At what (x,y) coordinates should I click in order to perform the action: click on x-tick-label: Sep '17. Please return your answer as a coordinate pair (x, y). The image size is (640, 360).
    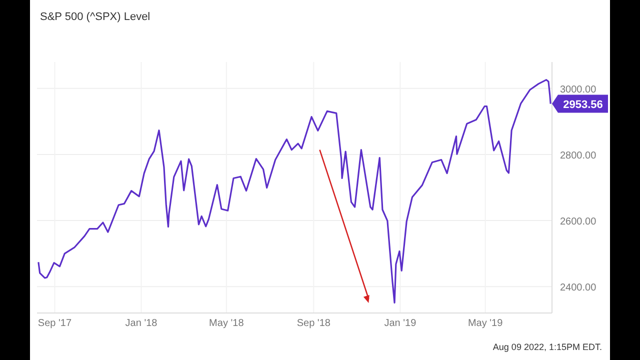
    Looking at the image, I should click on (55, 323).